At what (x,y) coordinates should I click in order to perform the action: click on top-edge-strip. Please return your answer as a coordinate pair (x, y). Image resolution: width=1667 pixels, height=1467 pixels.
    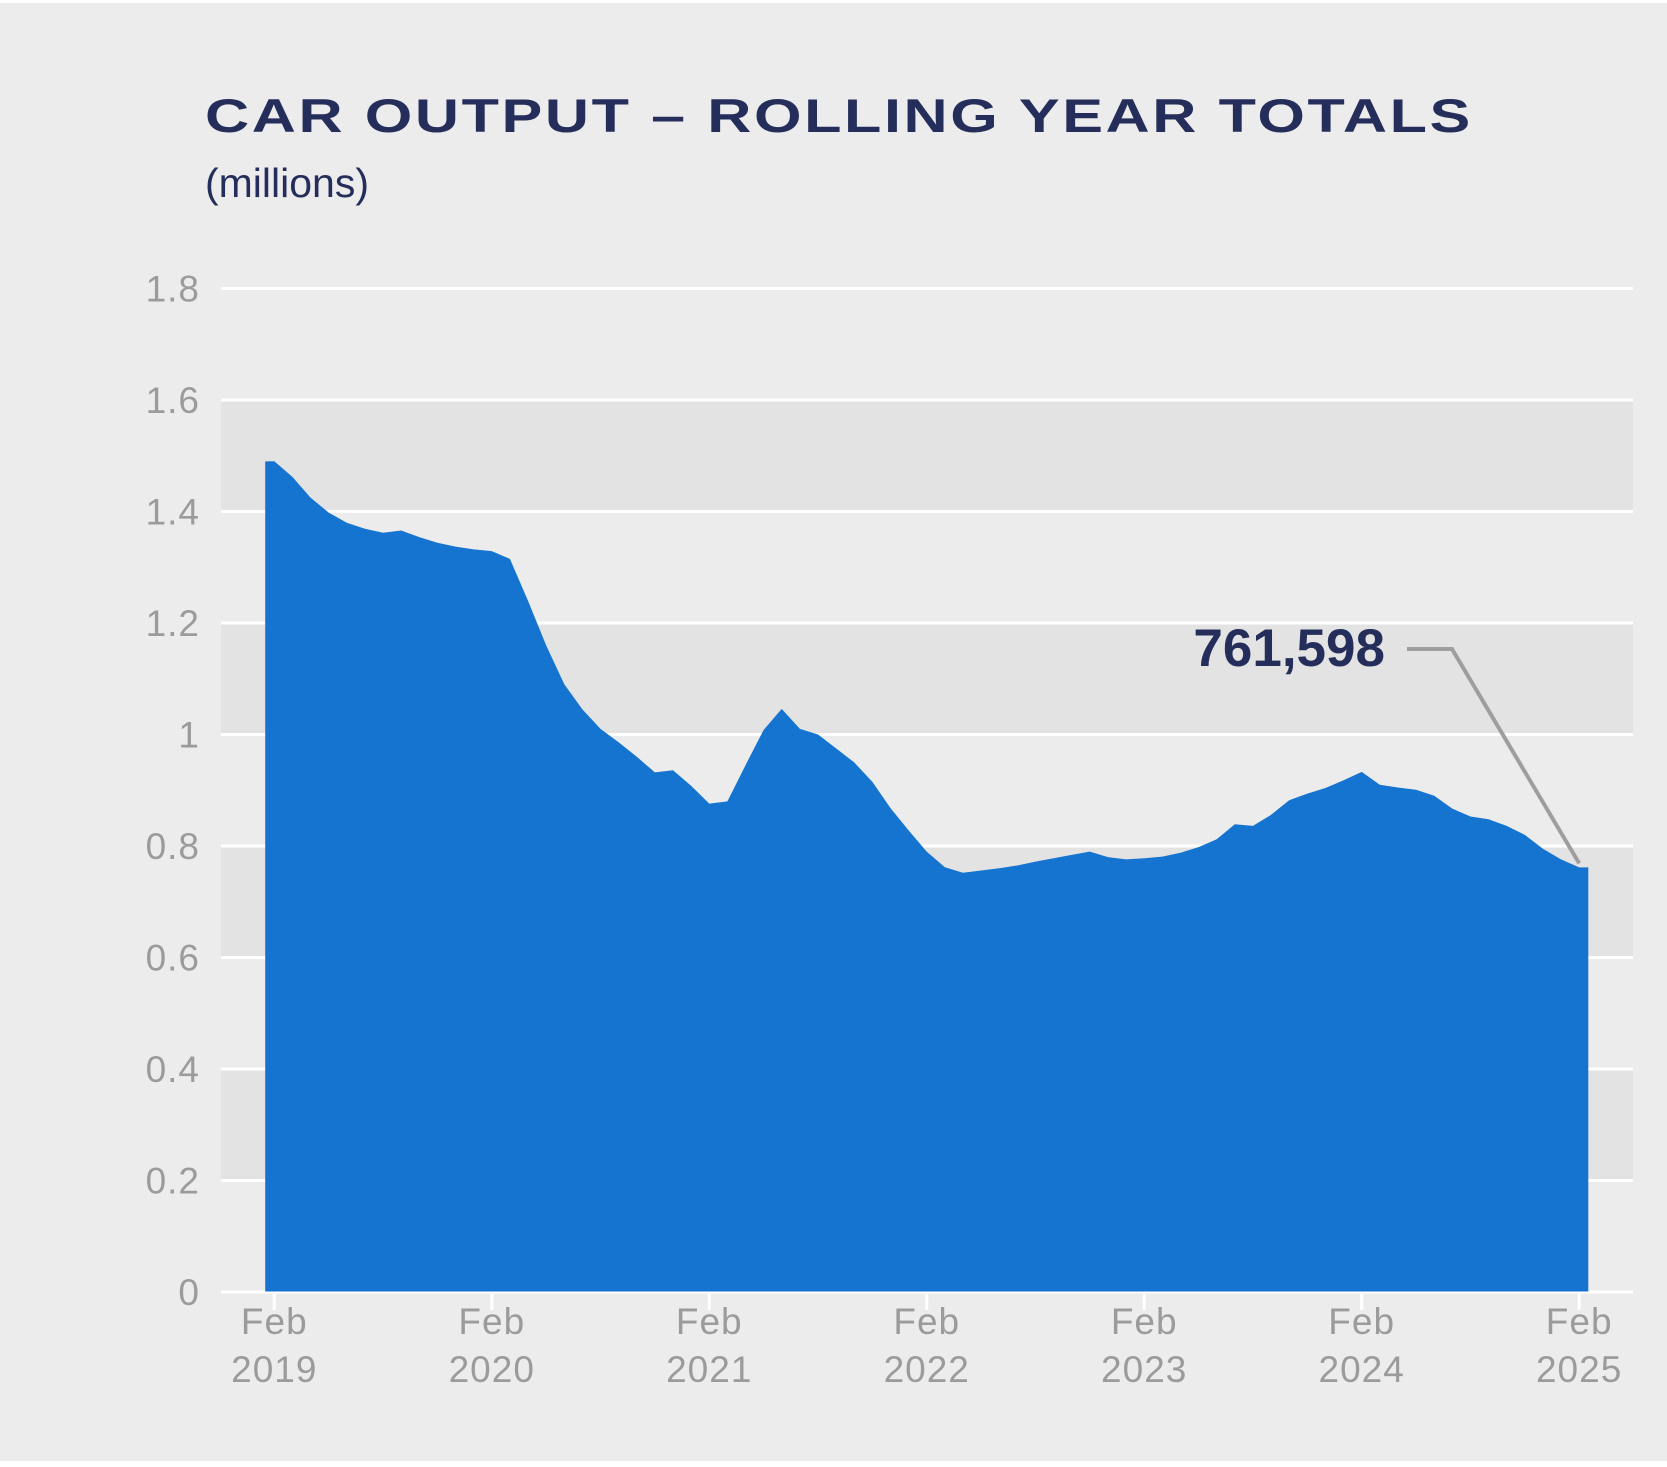
    Looking at the image, I should click on (833, 1).